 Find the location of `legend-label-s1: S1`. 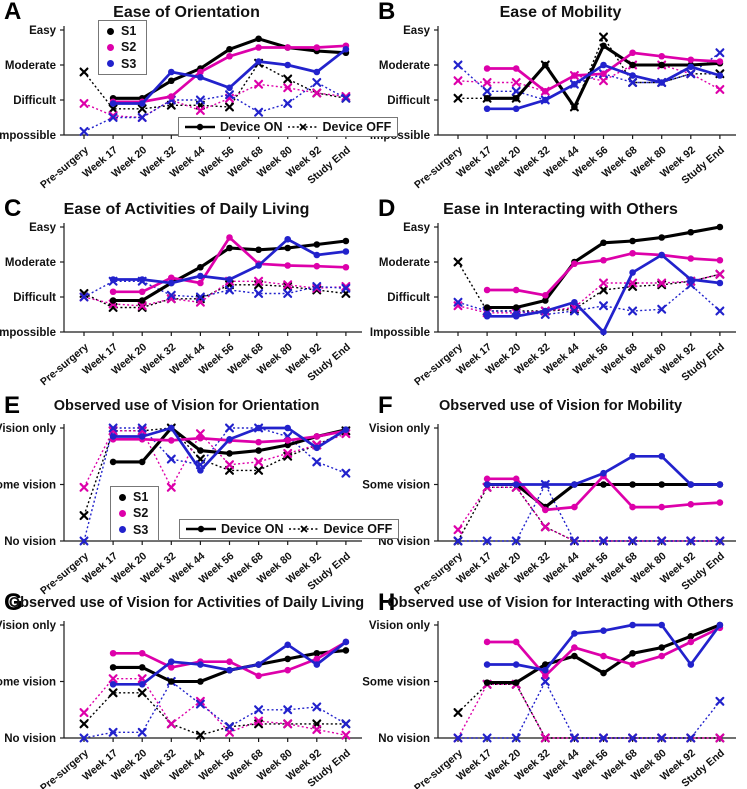

legend-label-s1: S1 is located at coordinates (129, 31).